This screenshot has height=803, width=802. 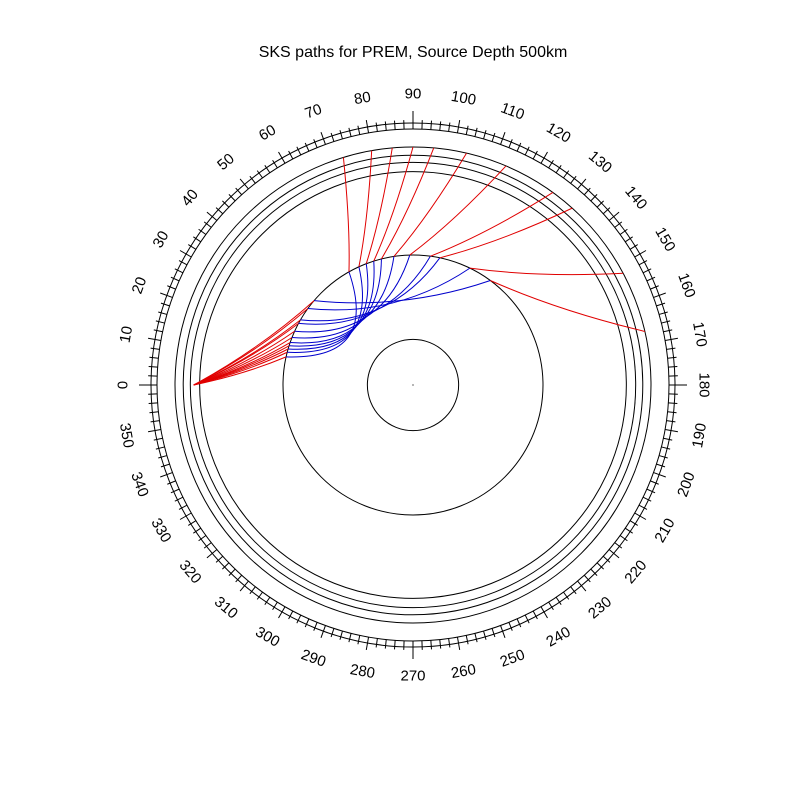 What do you see at coordinates (122, 385) in the screenshot?
I see `angle-label-0: 0` at bounding box center [122, 385].